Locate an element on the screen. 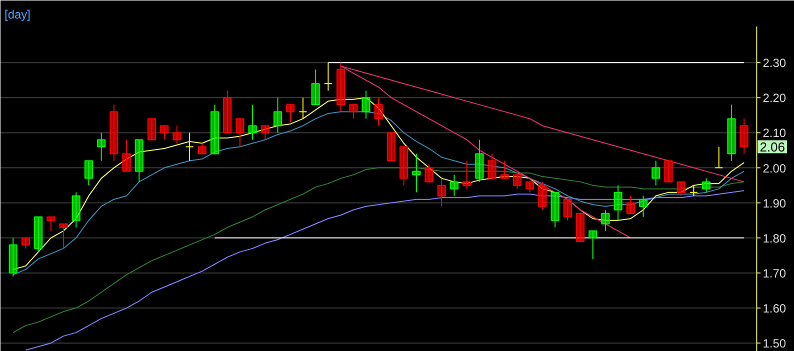 The width and height of the screenshot is (794, 351). y-tick-label: 1.50 is located at coordinates (774, 343).